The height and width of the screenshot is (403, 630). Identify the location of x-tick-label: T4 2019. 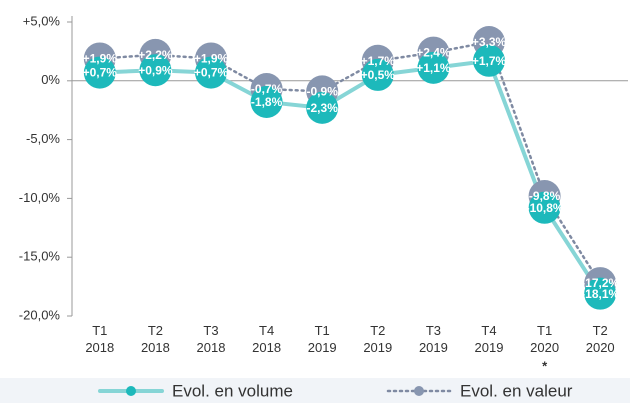
(489, 339).